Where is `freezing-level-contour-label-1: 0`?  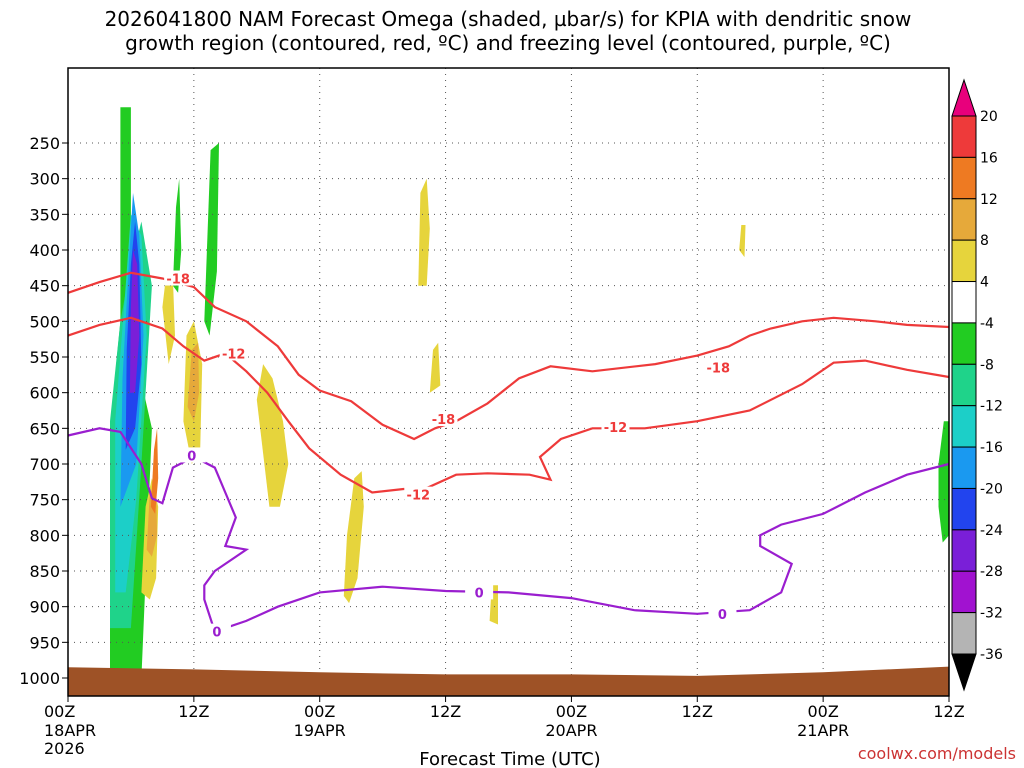 freezing-level-contour-label-1: 0 is located at coordinates (216, 633).